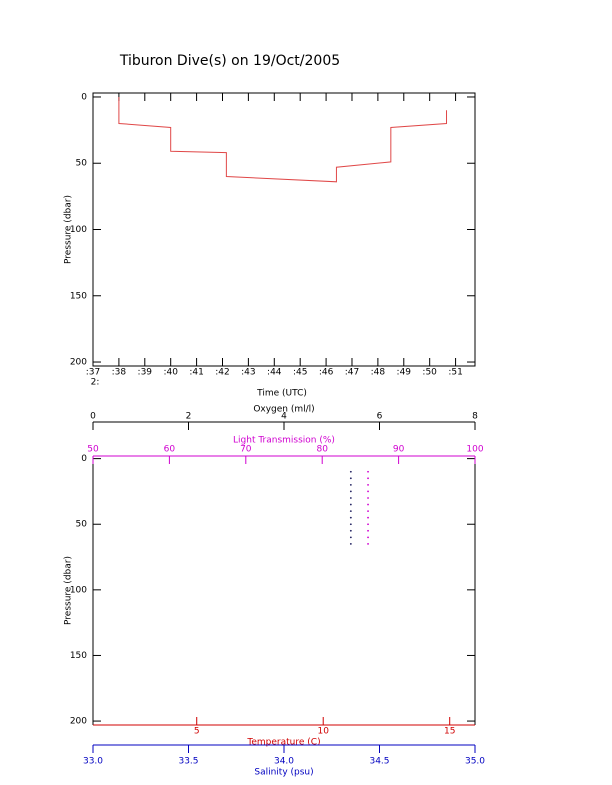 The image size is (612, 785). What do you see at coordinates (93, 450) in the screenshot?
I see `x-tick-label: 50` at bounding box center [93, 450].